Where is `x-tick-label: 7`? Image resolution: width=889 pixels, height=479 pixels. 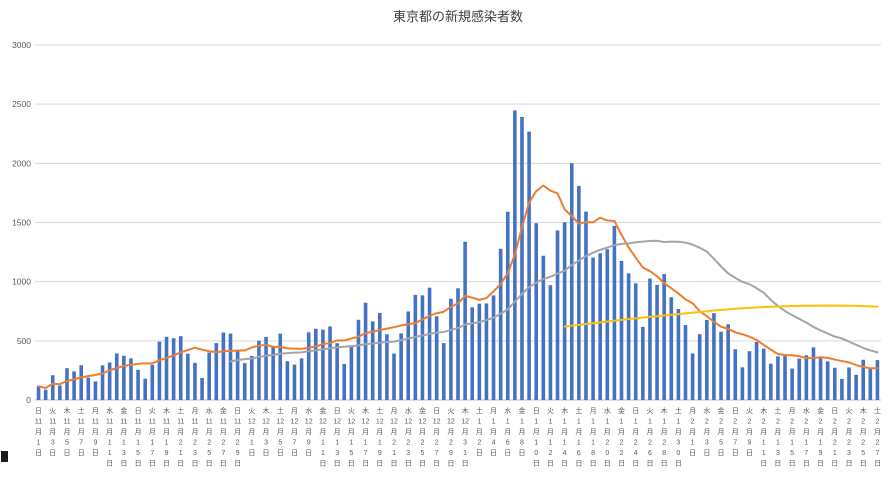
x-tick-label: 7 is located at coordinates (366, 453).